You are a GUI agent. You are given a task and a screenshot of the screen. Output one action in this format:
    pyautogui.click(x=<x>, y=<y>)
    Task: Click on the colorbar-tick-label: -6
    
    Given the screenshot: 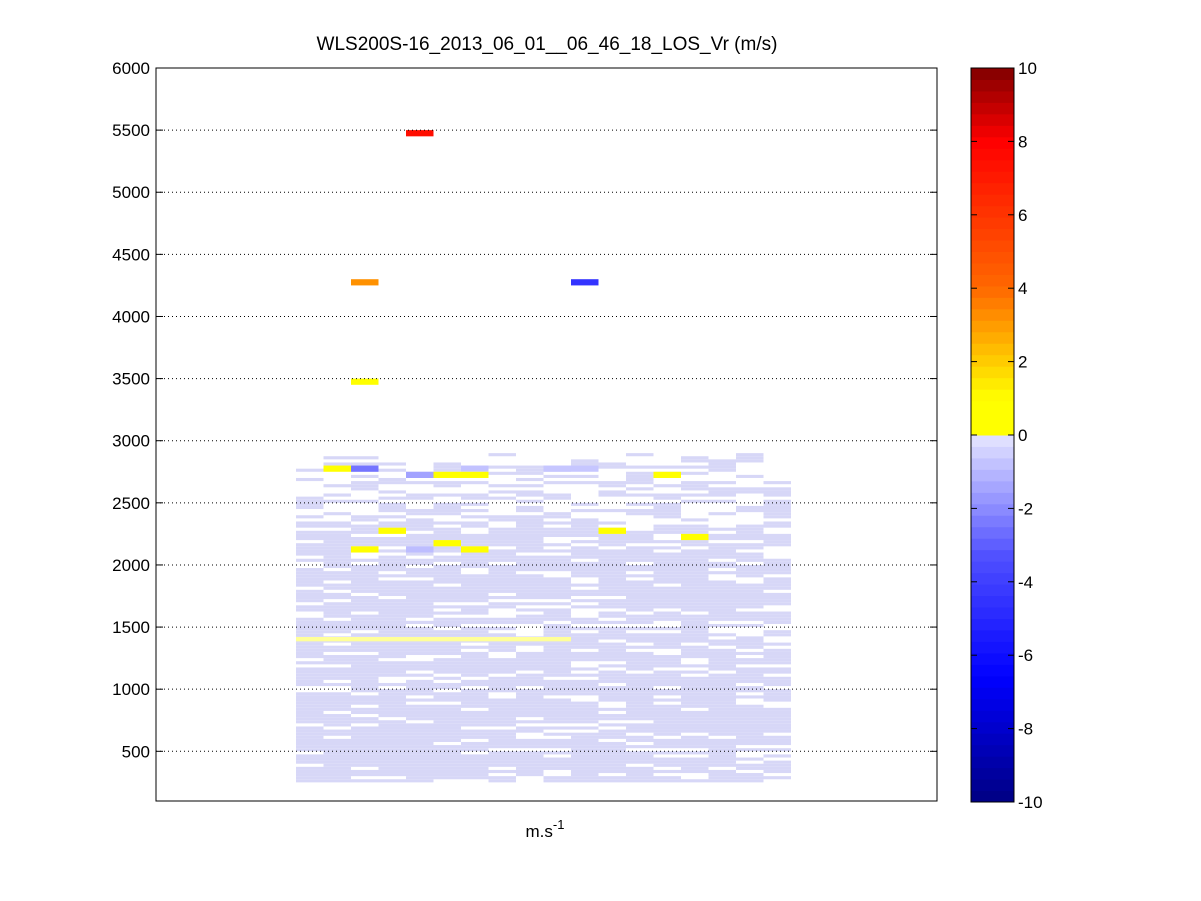 What is the action you would take?
    pyautogui.click(x=1025, y=655)
    